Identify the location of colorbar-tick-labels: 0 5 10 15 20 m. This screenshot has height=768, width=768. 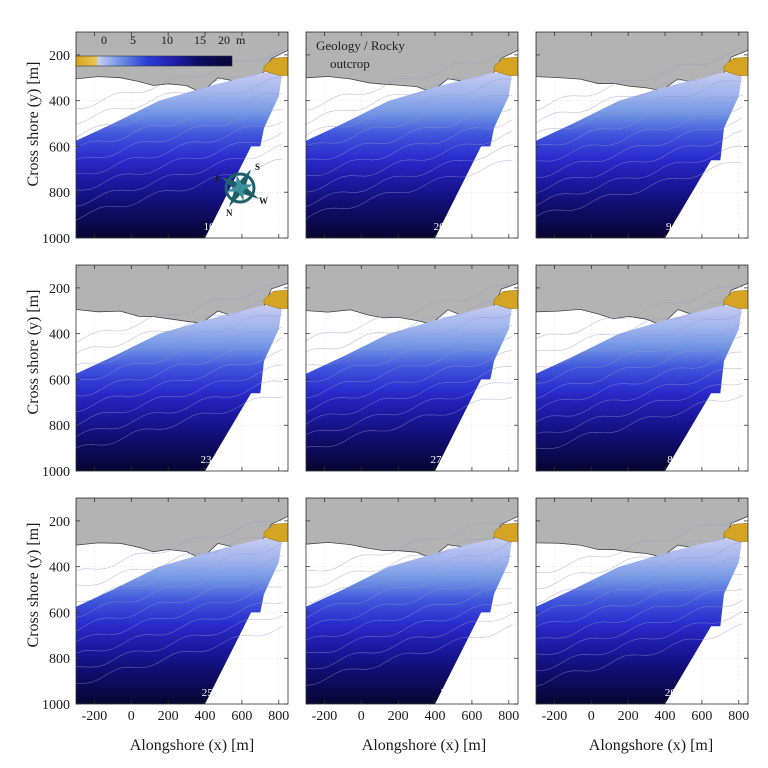
(173, 40).